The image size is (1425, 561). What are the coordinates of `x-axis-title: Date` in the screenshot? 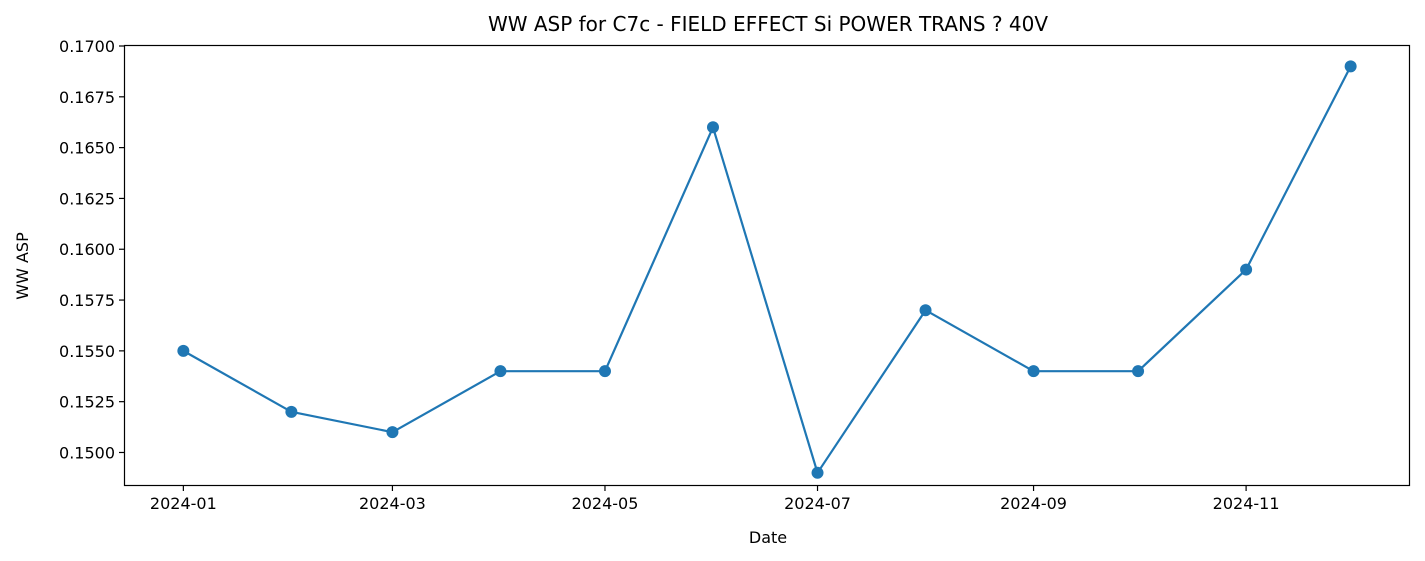 It's located at (768, 537).